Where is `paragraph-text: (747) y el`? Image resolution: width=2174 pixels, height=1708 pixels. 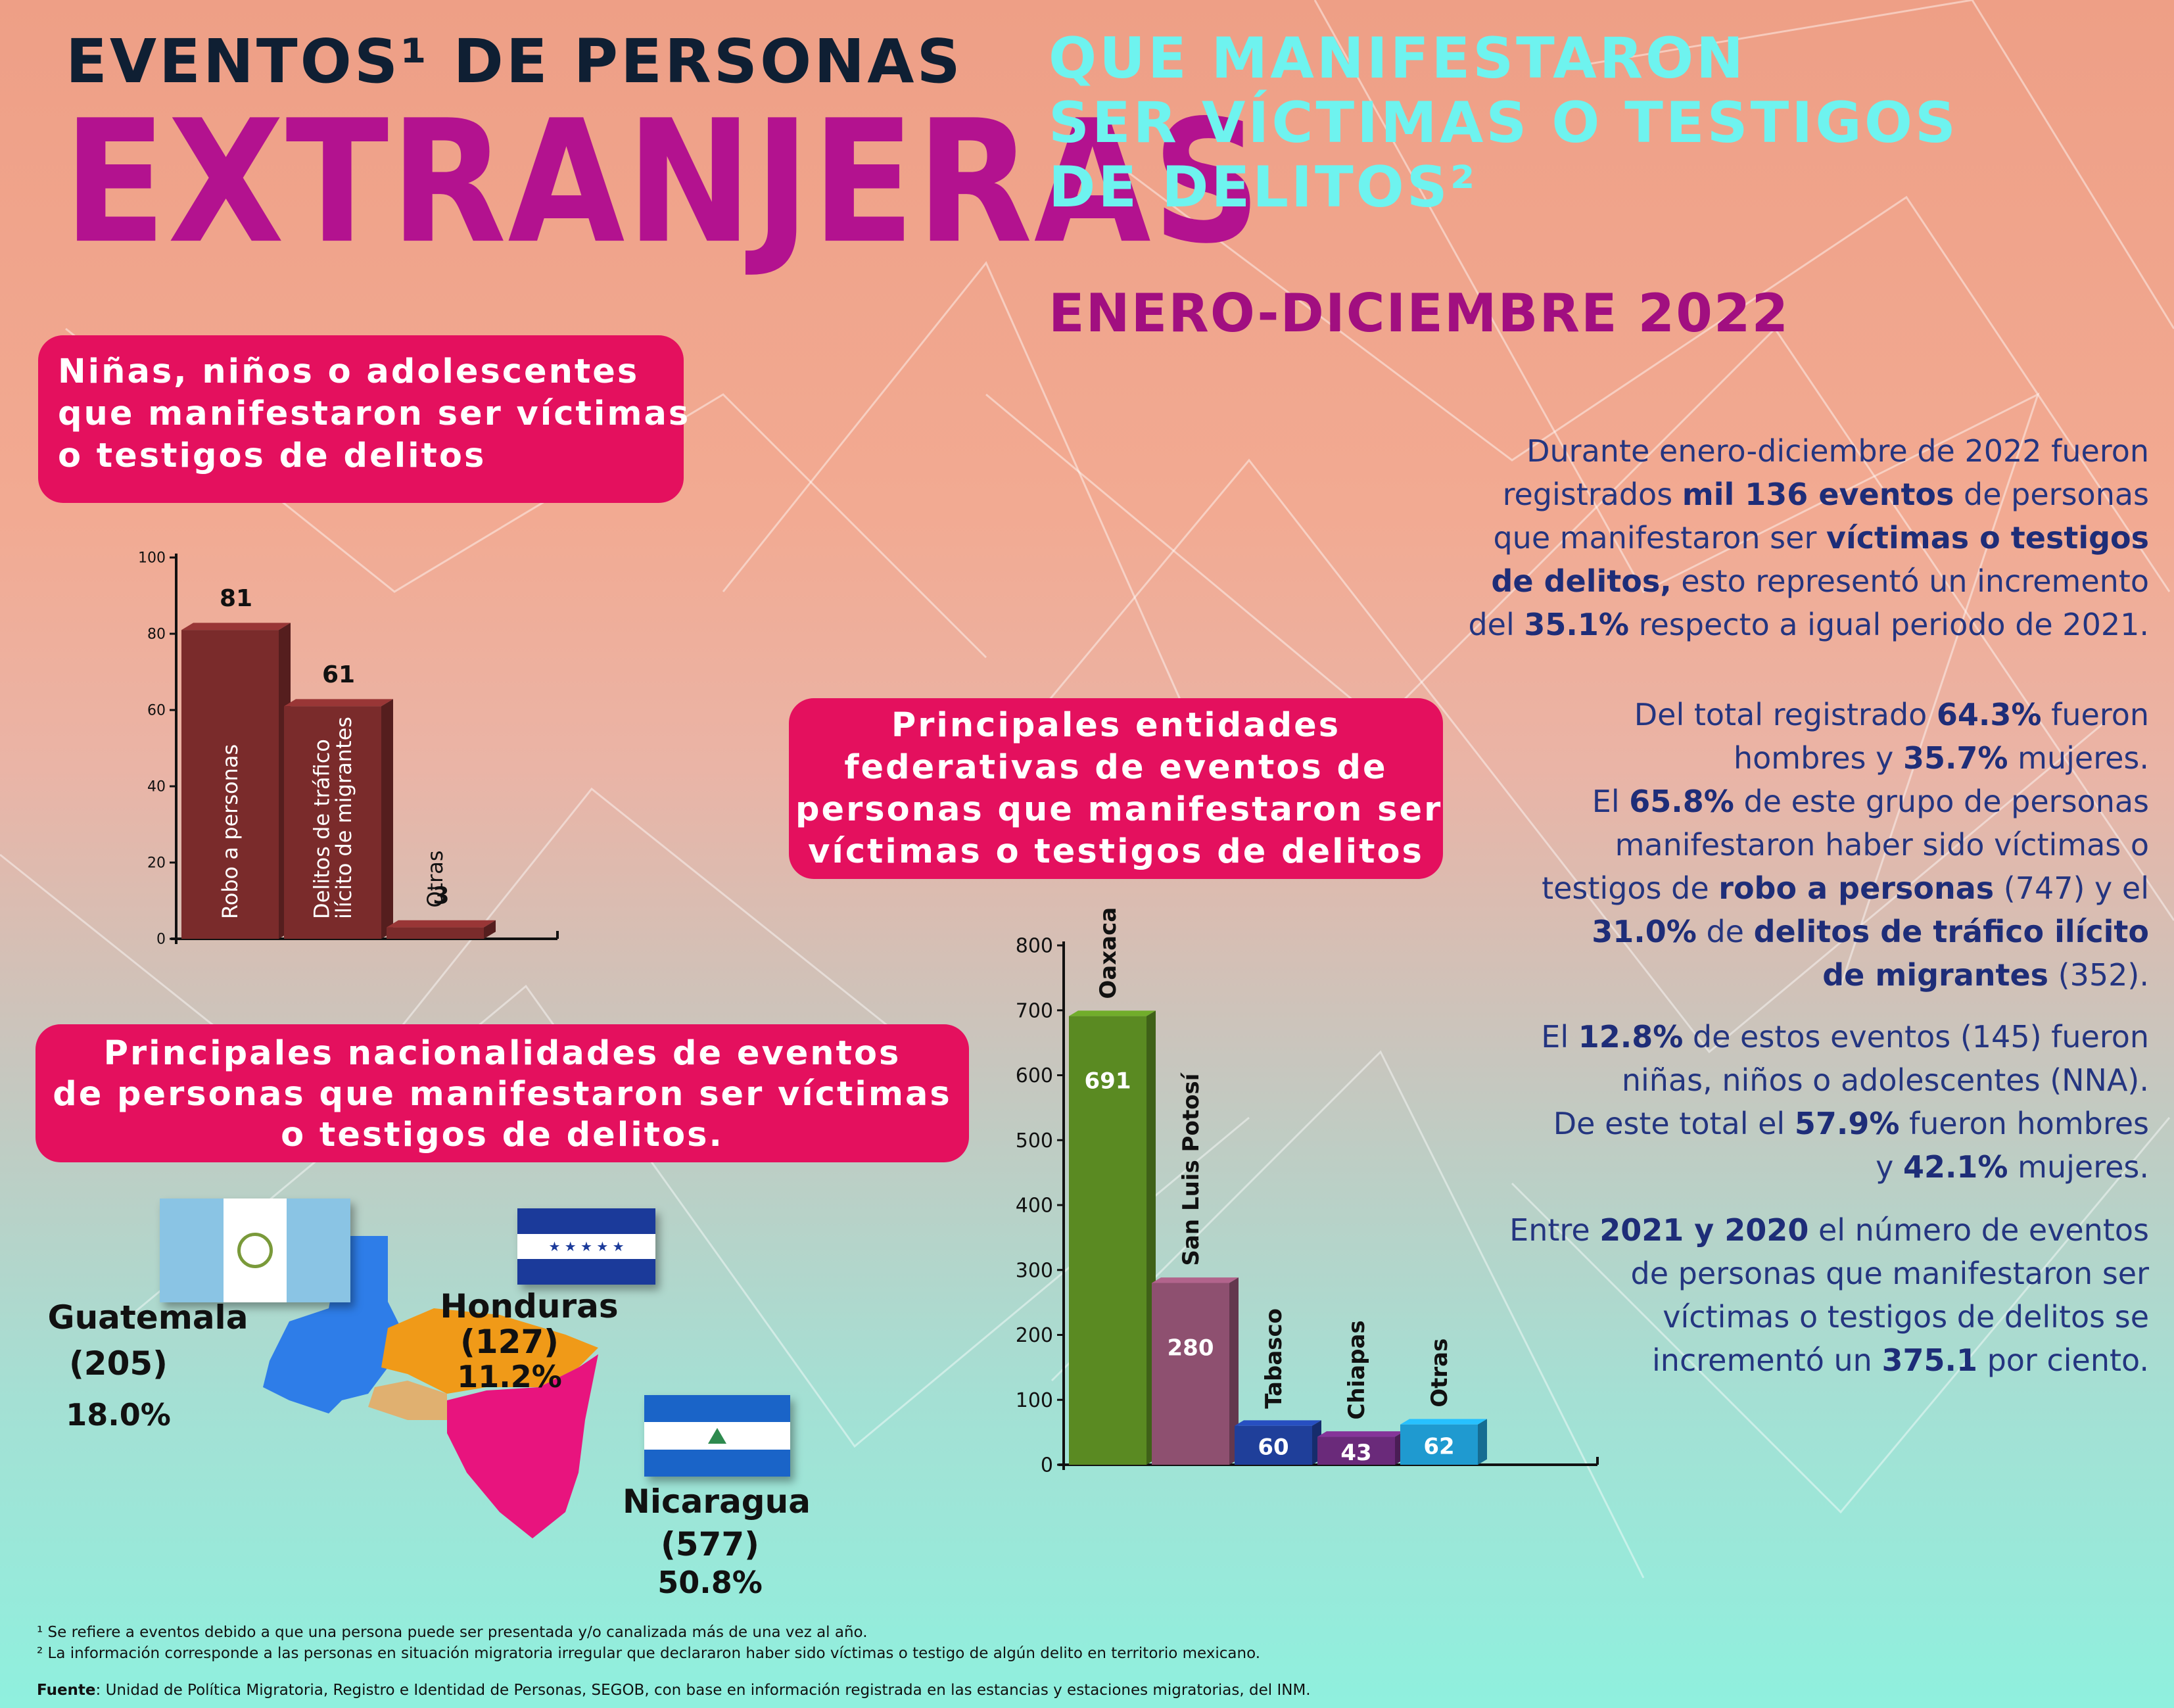 paragraph-text: (747) y el is located at coordinates (2071, 888).